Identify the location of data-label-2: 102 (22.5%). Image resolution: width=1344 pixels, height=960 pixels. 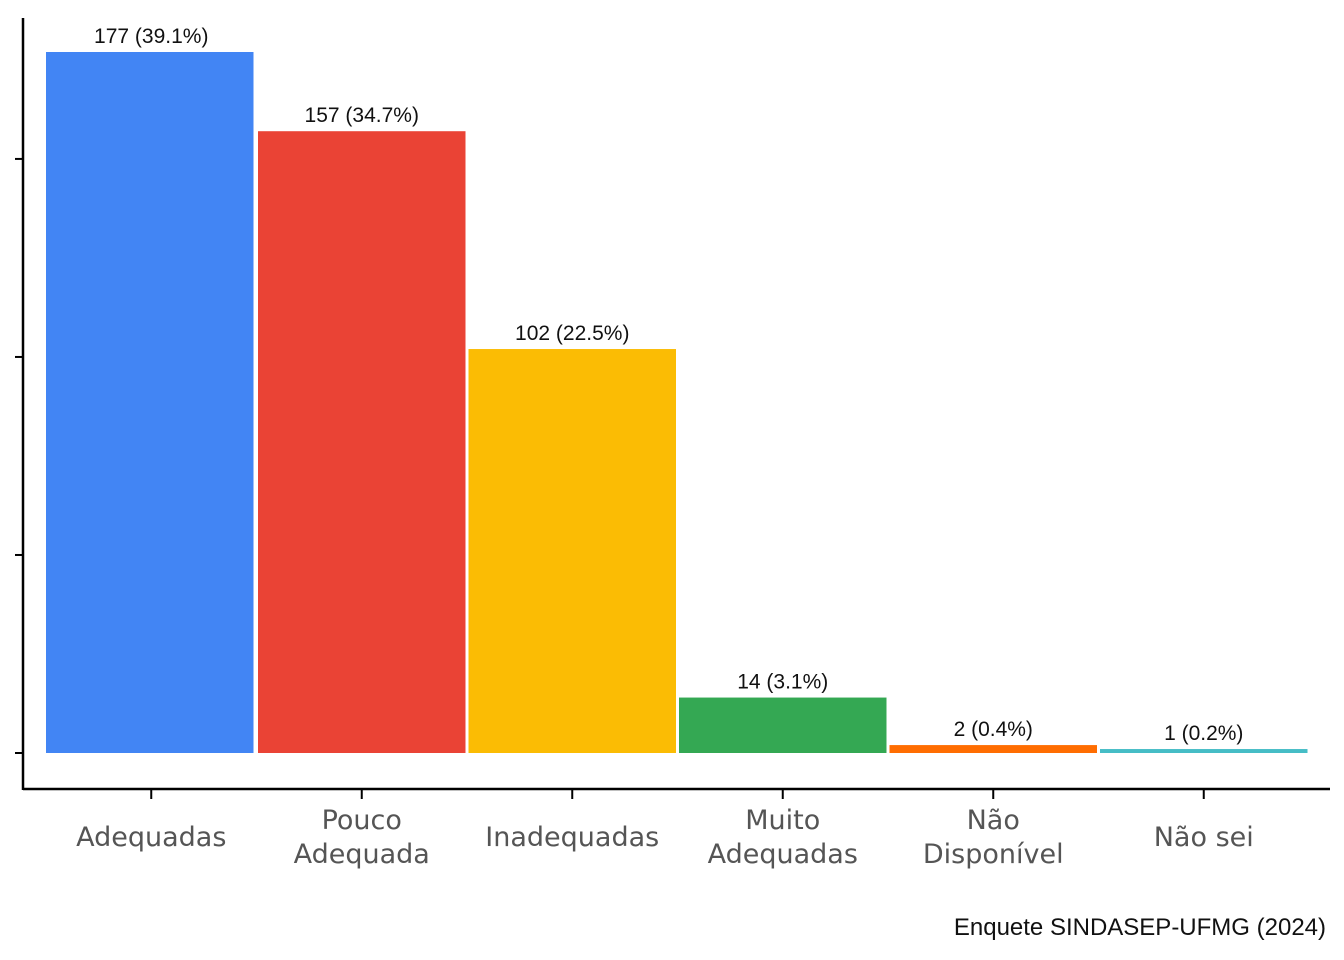
(572, 333).